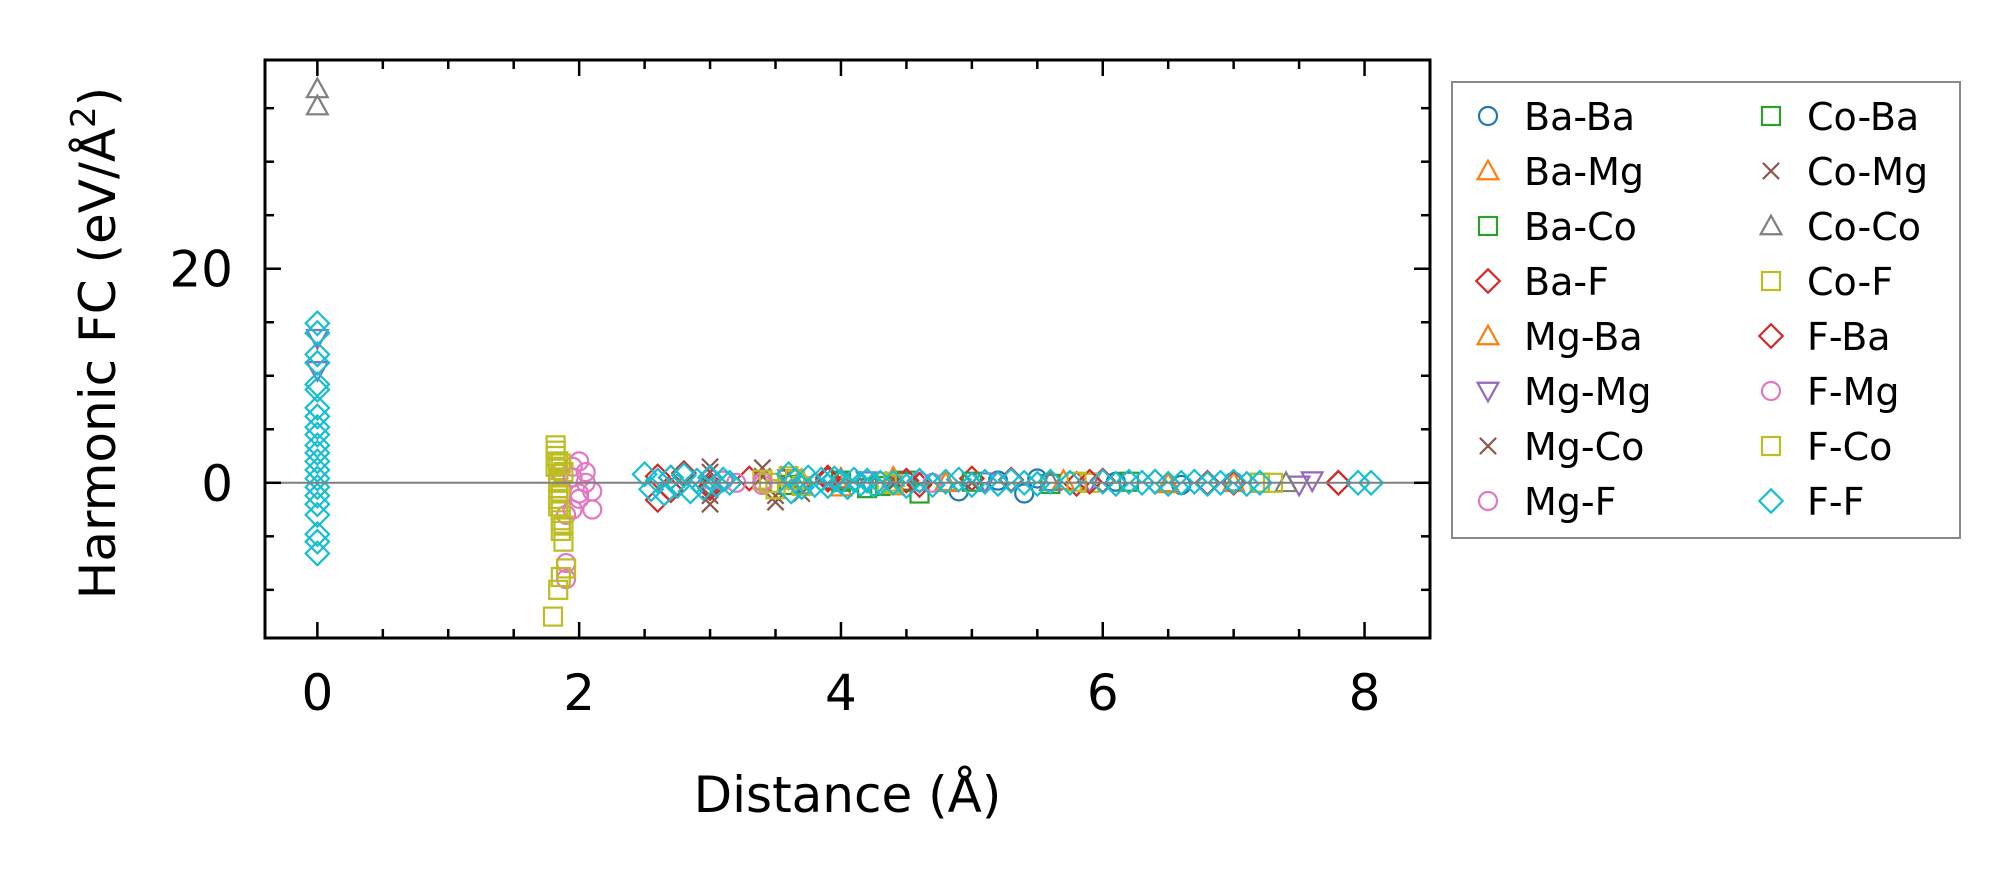  Describe the element at coordinates (1541, 282) in the screenshot. I see `legend-item: Ba-F` at that location.